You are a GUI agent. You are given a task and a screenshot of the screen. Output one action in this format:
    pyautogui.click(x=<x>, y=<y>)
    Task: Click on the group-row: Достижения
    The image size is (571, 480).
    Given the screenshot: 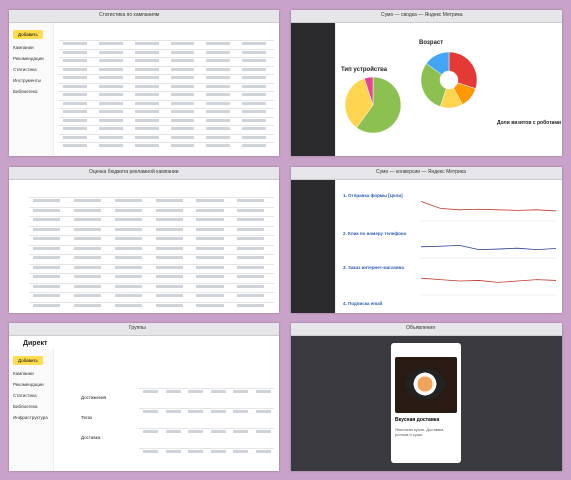 What is the action you would take?
    pyautogui.click(x=94, y=397)
    